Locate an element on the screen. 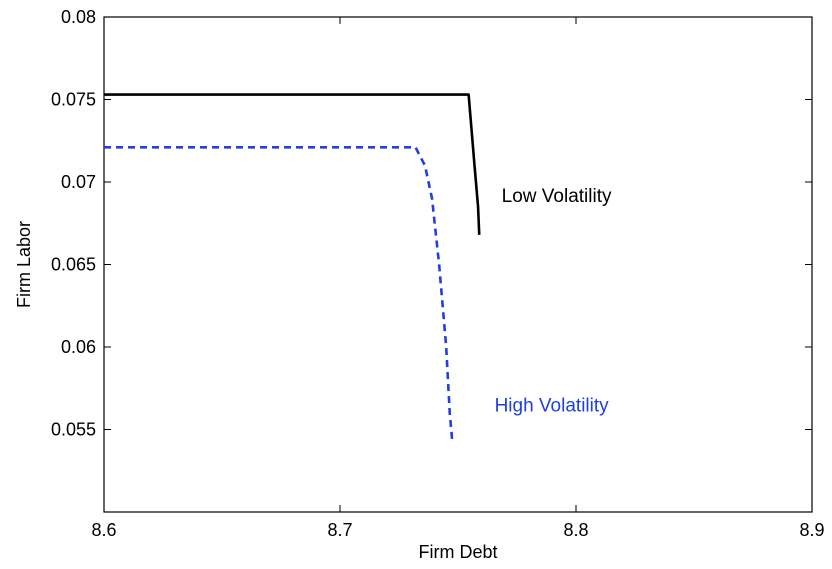 Image resolution: width=832 pixels, height=569 pixels. y-tick-label: 0.07 is located at coordinates (78, 182).